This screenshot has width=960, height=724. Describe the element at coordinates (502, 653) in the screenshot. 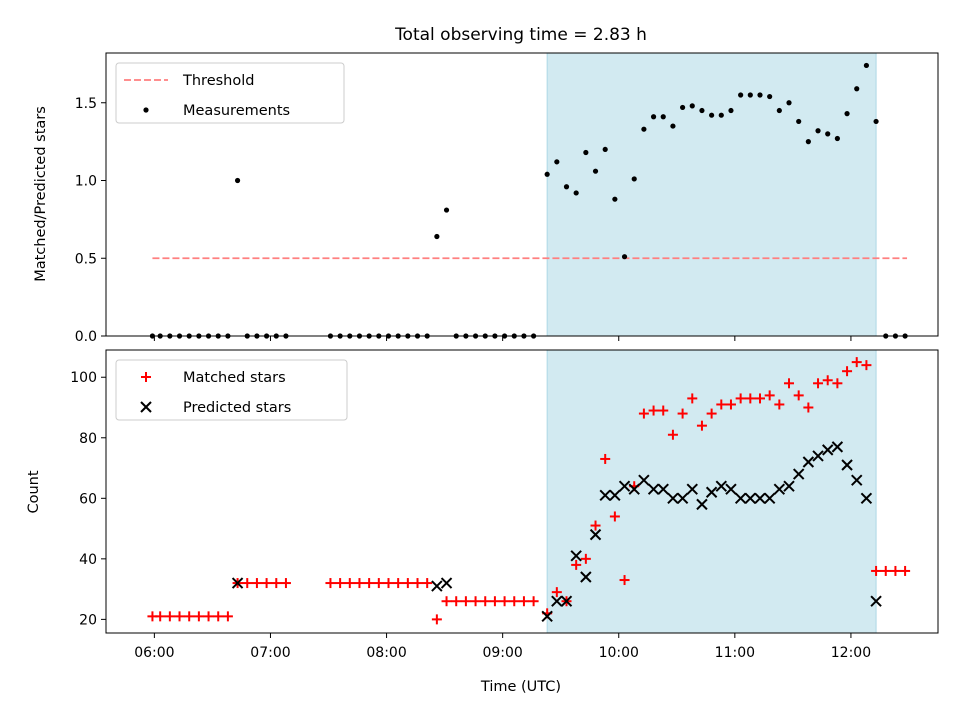

I see `x-tick-label: 09:00` at that location.